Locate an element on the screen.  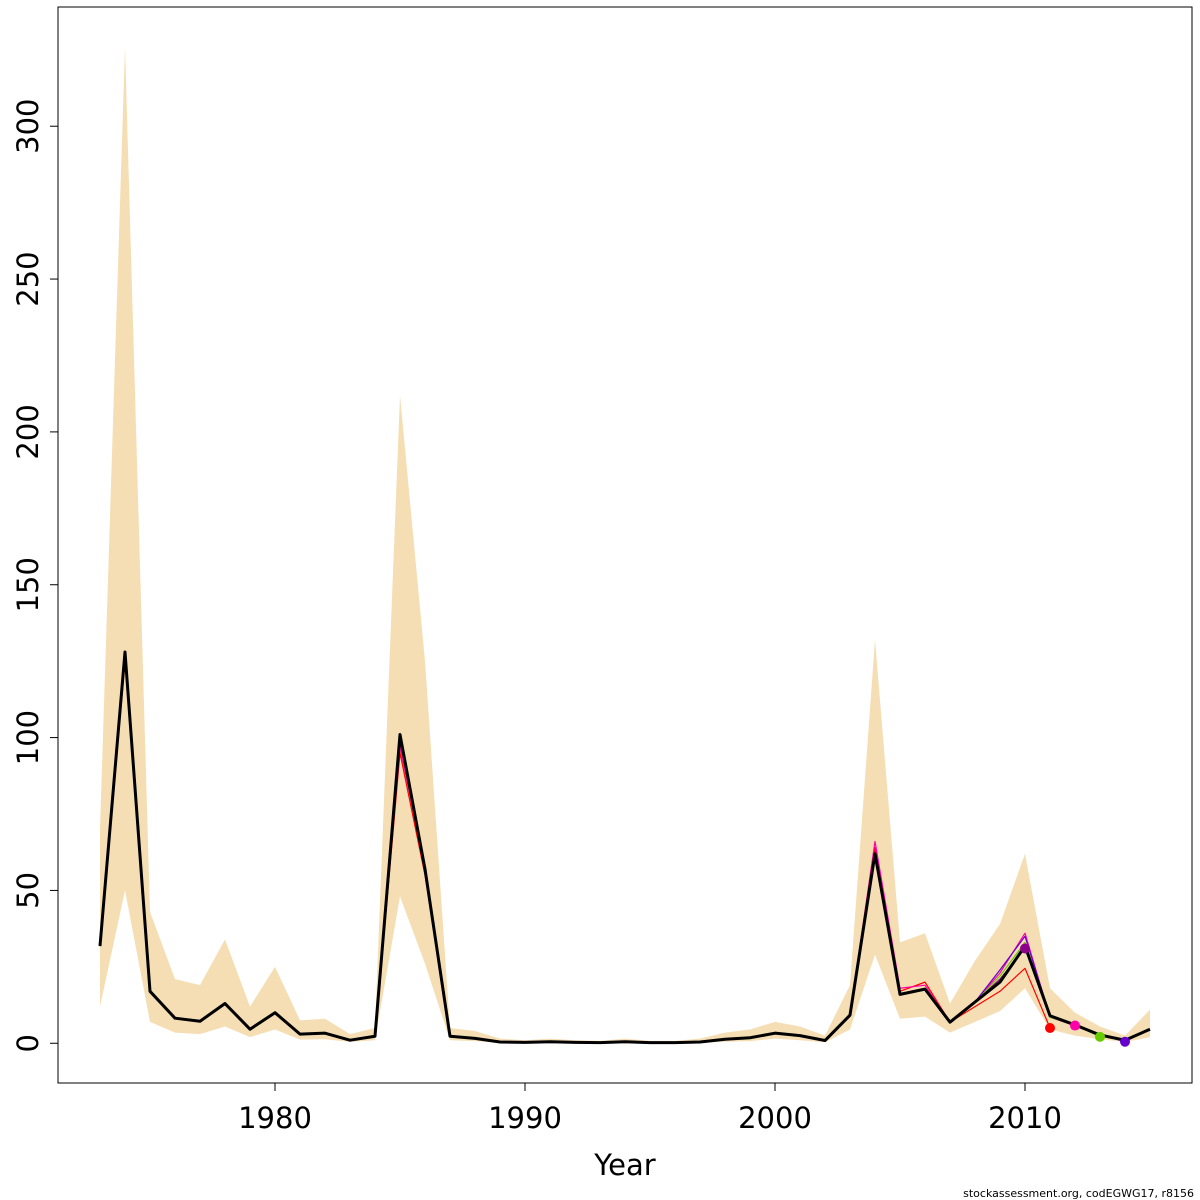
x-axis-label: Year is located at coordinates (624, 1165).